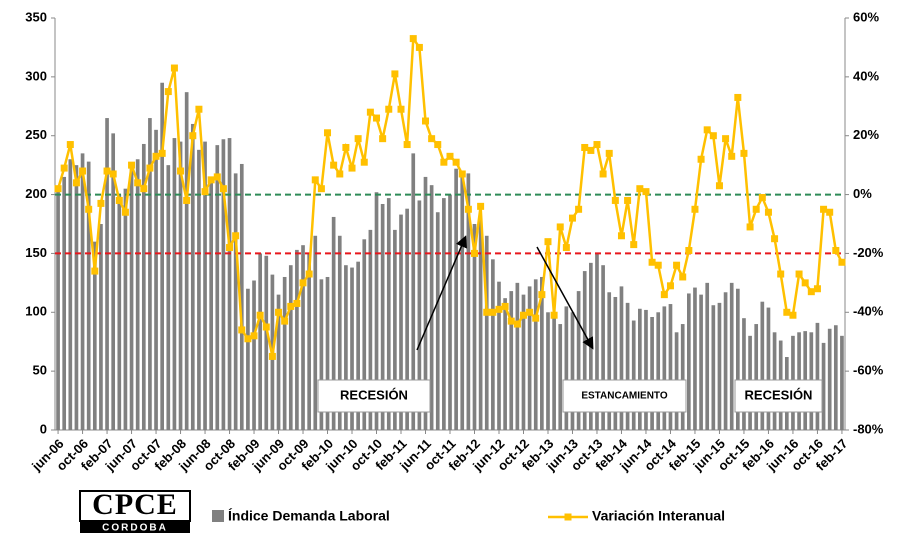 The height and width of the screenshot is (535, 908). I want to click on y-tick-label: 0, so click(43, 428).